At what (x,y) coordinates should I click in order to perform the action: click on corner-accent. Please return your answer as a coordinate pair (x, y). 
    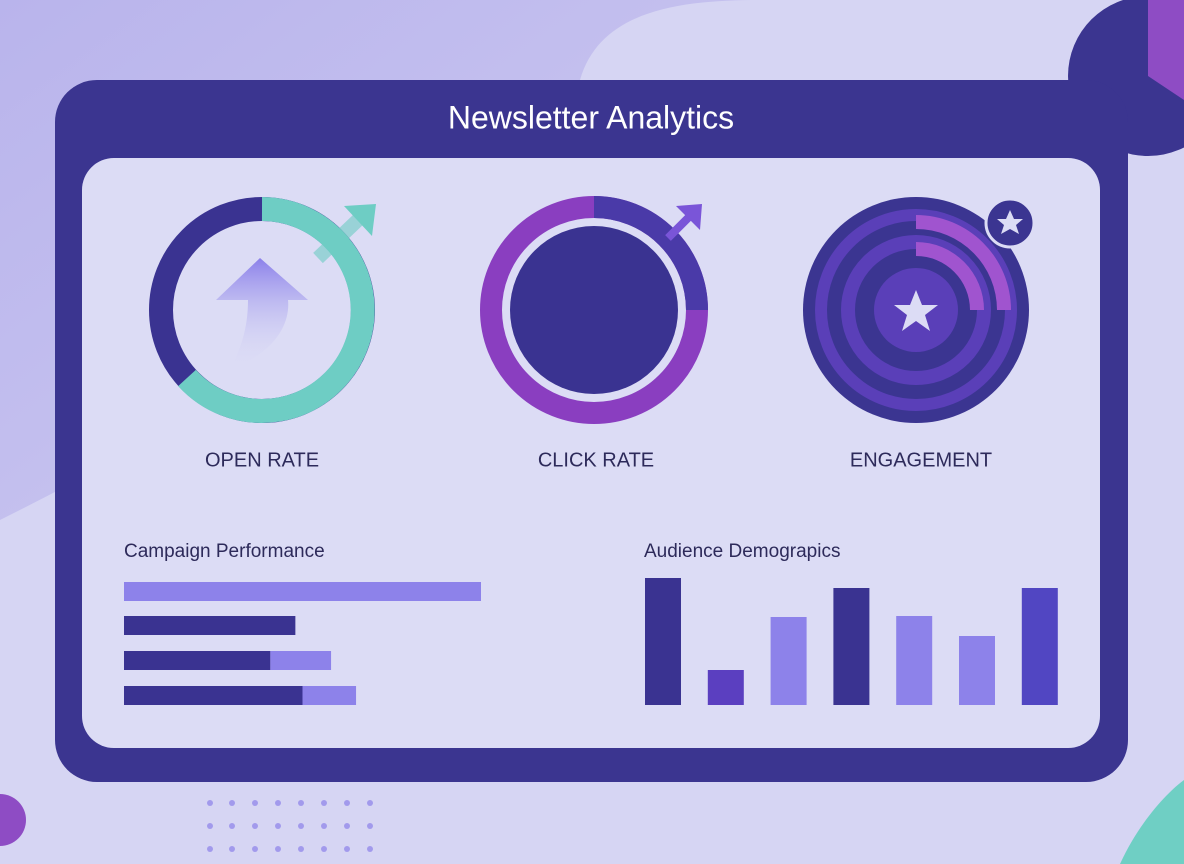
    Looking at the image, I should click on (1166, 50).